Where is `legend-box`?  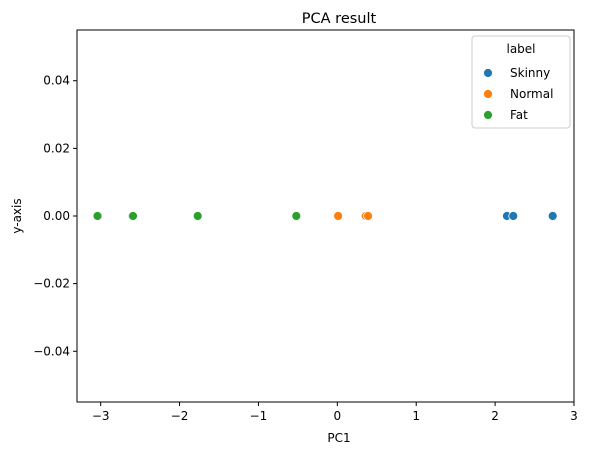
legend-box is located at coordinates (521, 82).